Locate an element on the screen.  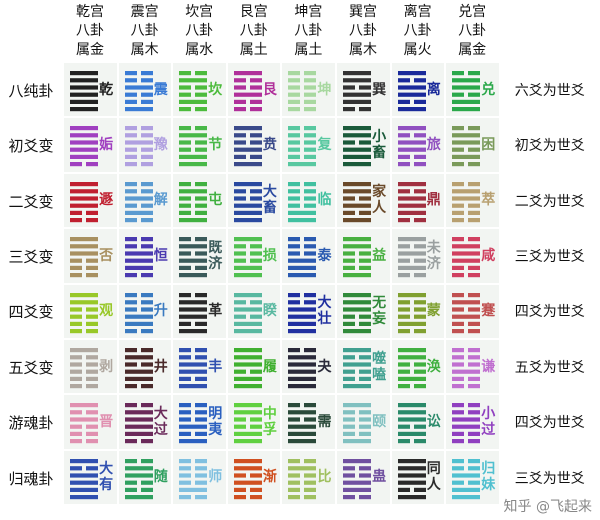
hexagram-cell: 贲 is located at coordinates (254, 145).